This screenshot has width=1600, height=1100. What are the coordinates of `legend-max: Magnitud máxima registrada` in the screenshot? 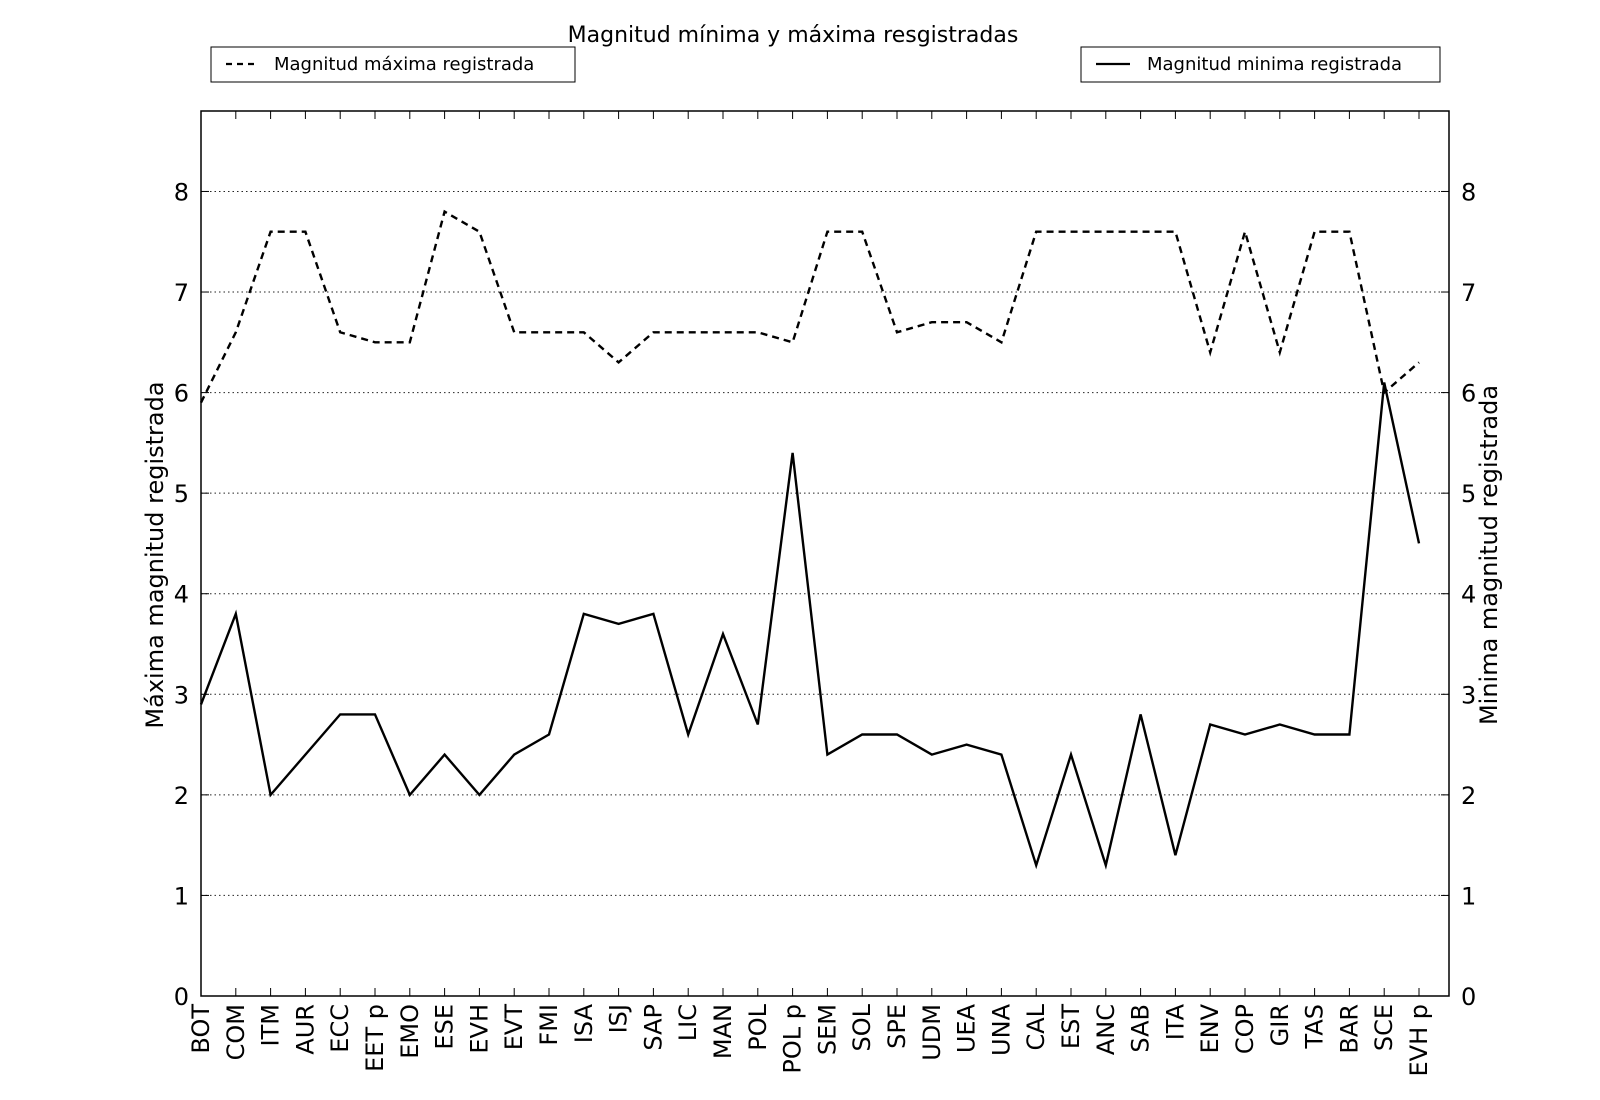 It's located at (393, 64).